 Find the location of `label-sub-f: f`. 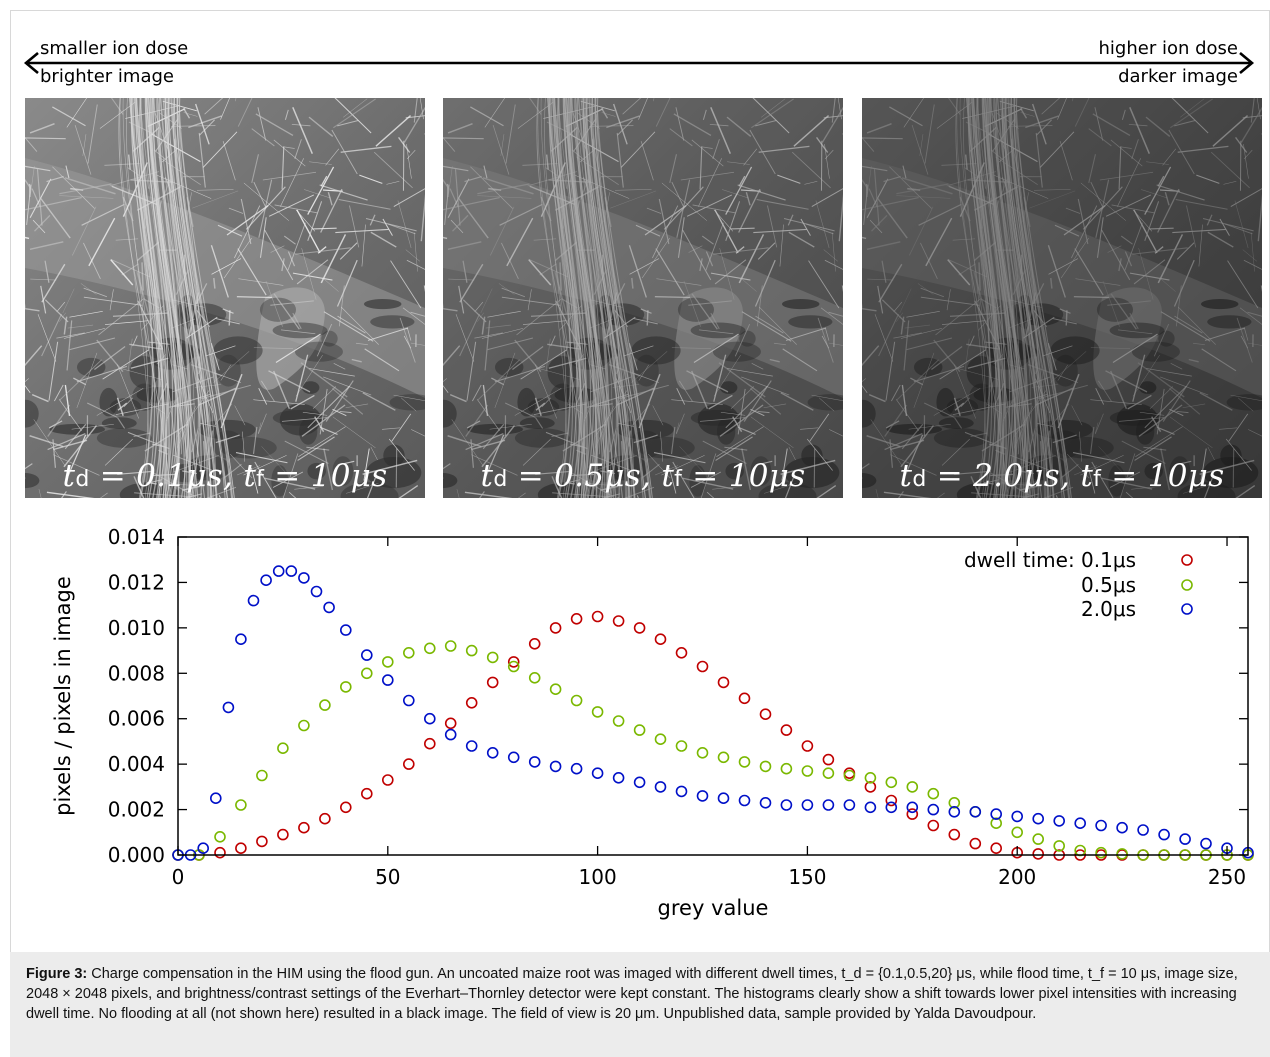

label-sub-f: f is located at coordinates (260, 479).